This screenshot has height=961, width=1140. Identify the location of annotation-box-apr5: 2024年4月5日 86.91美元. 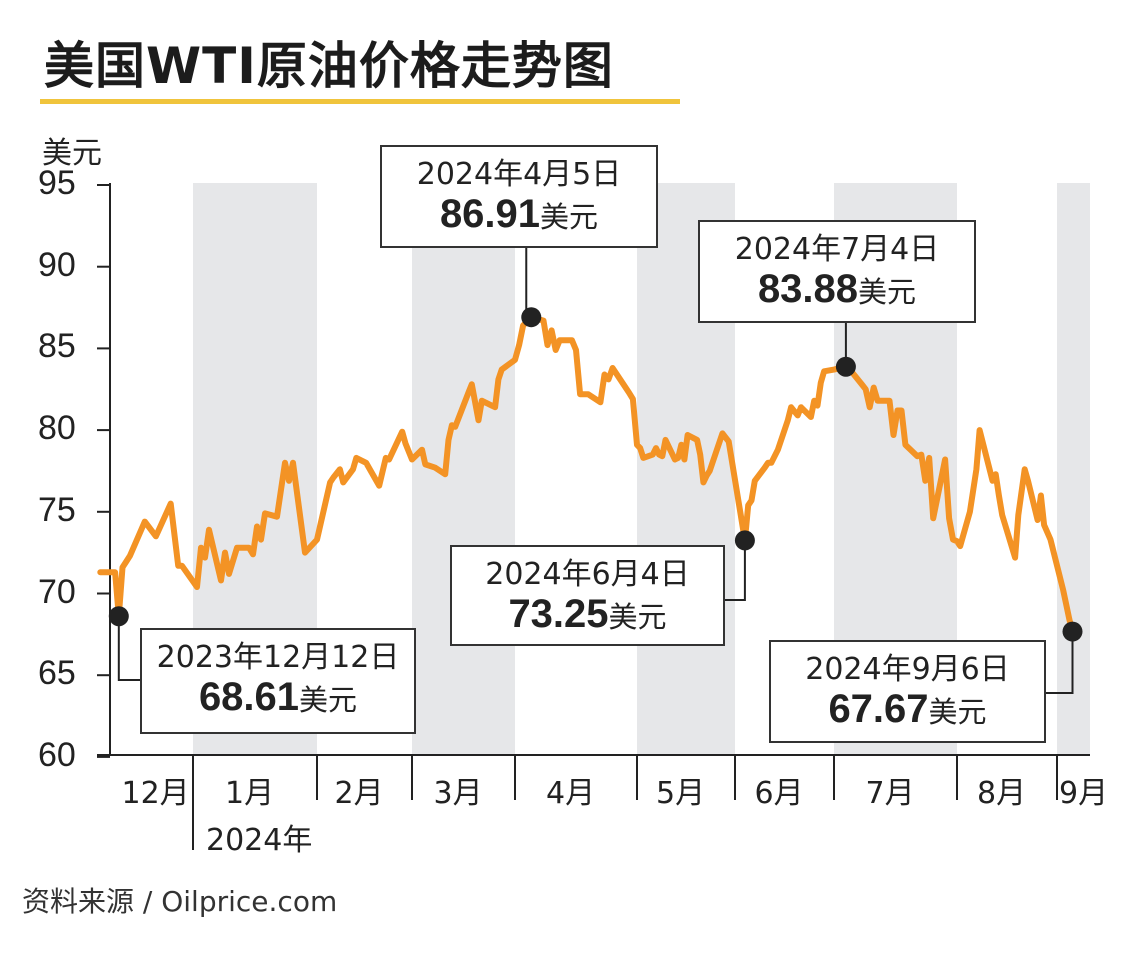
(519, 196).